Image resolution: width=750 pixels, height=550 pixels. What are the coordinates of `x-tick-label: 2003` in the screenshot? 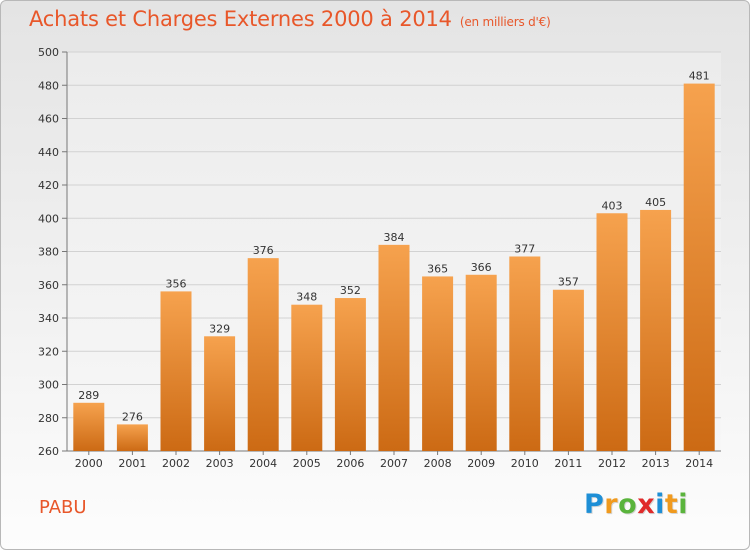 It's located at (220, 463).